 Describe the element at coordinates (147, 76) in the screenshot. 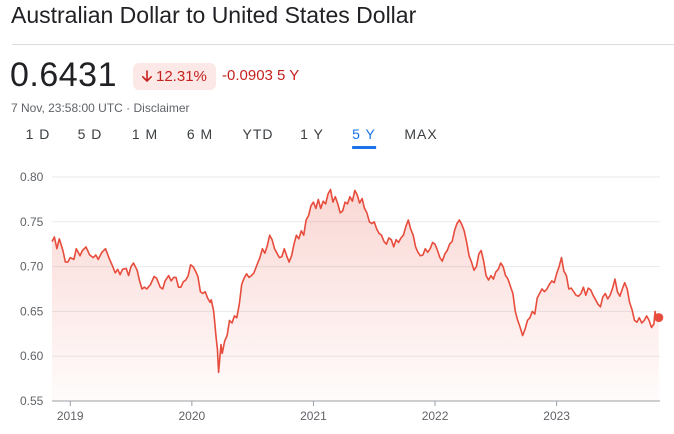

I see `arrow-down-icon` at that location.